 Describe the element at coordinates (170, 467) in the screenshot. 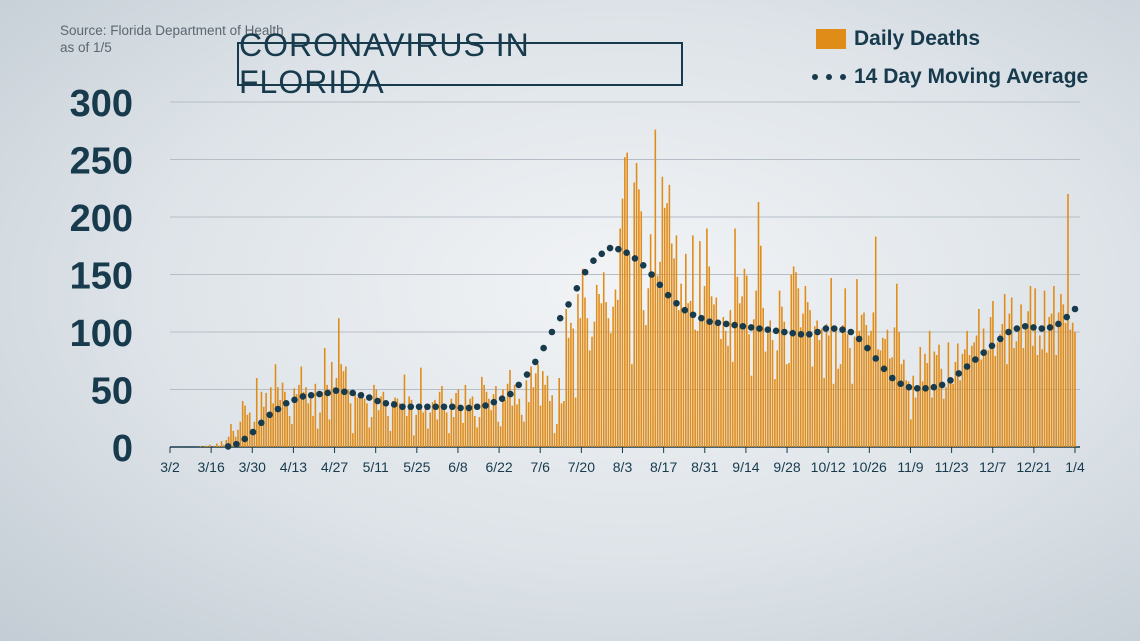

I see `x-tick-label: 3/2` at that location.